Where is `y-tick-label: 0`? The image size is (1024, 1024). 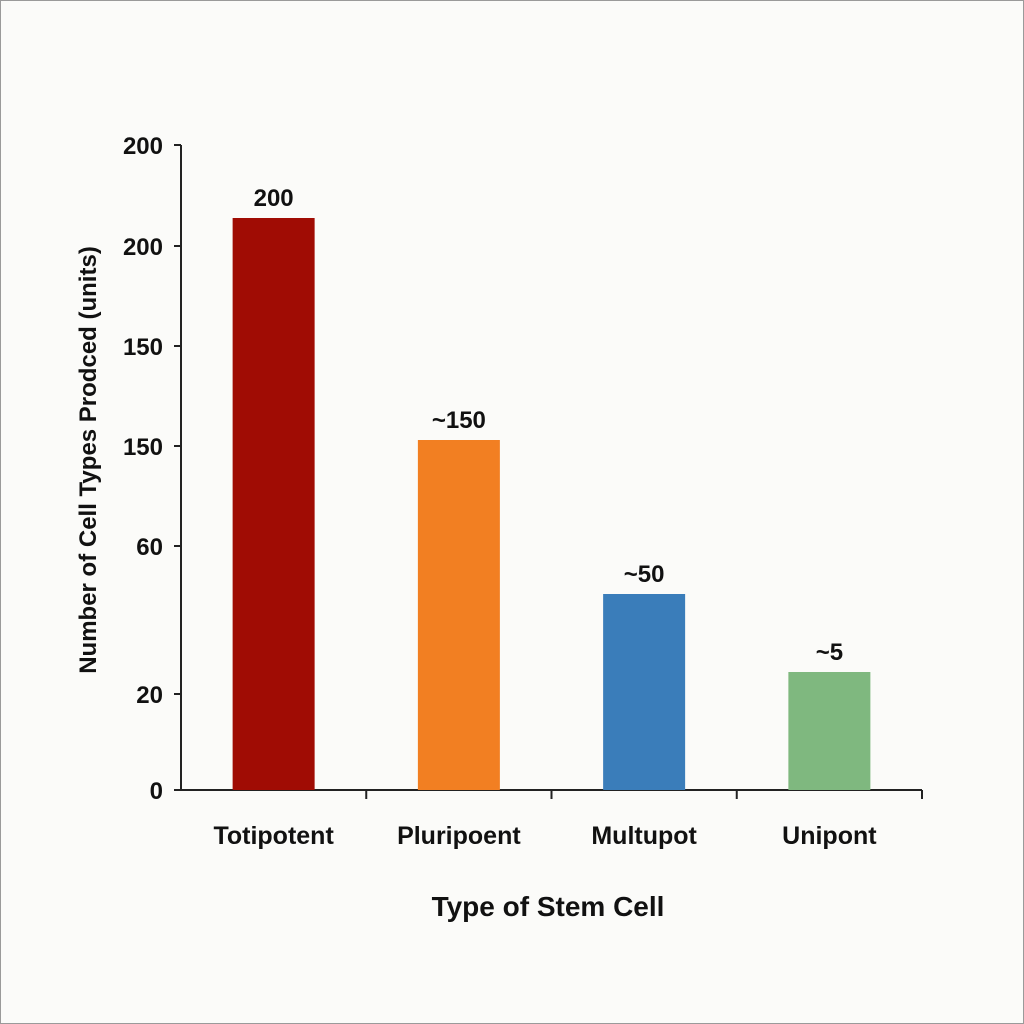 y-tick-label: 0 is located at coordinates (156, 791).